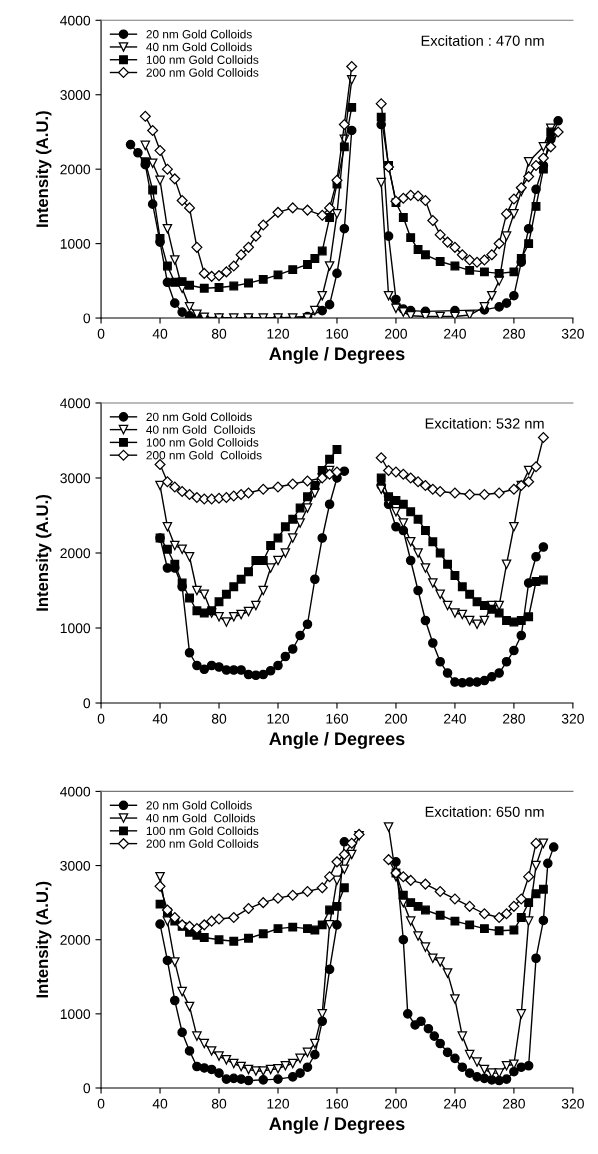  Describe the element at coordinates (484, 811) in the screenshot. I see `annotation: Excitation: 650 nm` at that location.